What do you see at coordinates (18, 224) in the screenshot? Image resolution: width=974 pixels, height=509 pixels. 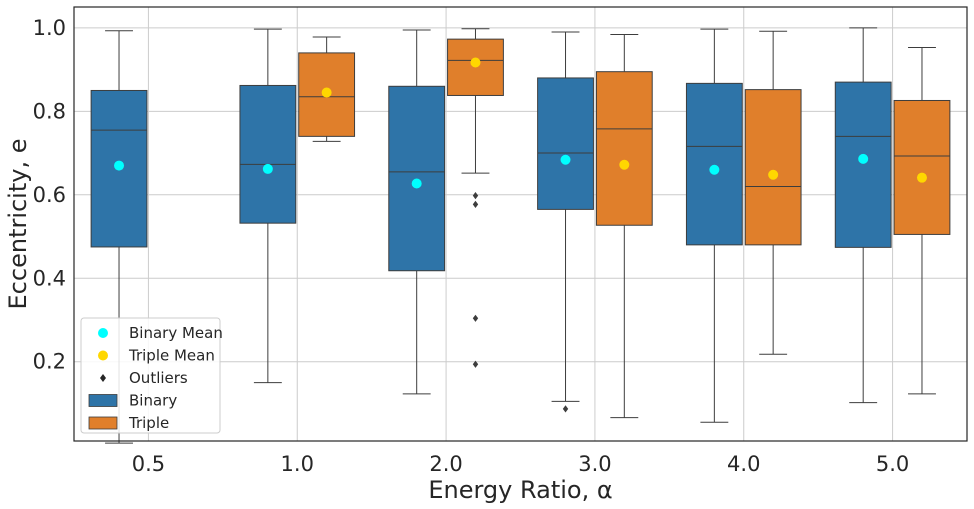 I see `y-axis-label: Eccentricity, e` at bounding box center [18, 224].